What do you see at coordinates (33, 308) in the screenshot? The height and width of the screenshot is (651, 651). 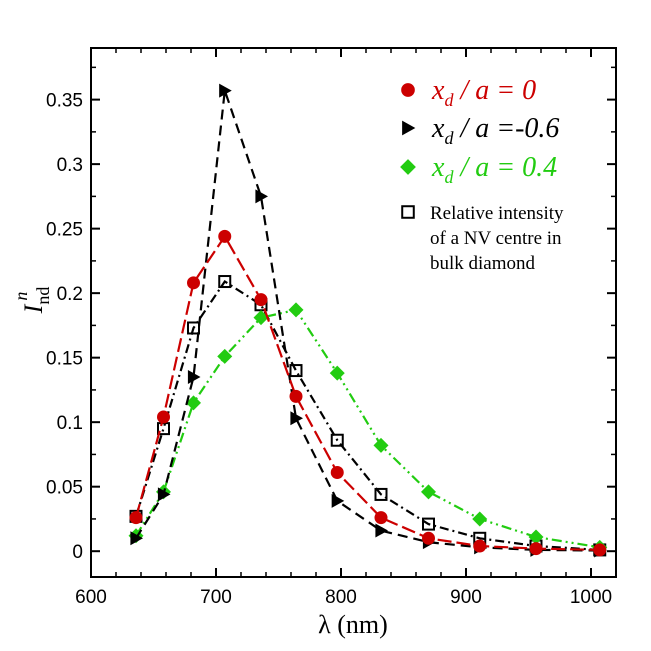 I see `y-axis-title-main: I` at bounding box center [33, 308].